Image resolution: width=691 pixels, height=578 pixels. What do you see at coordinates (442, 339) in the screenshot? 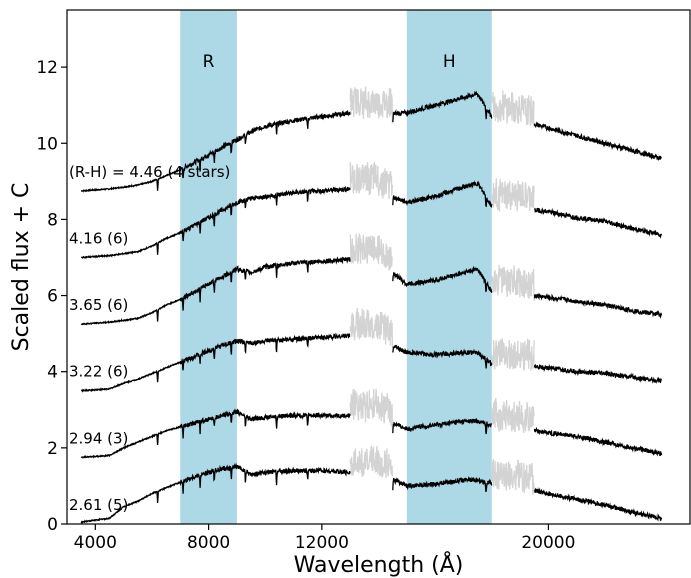
I see `series-3-telluric-line` at bounding box center [442, 339].